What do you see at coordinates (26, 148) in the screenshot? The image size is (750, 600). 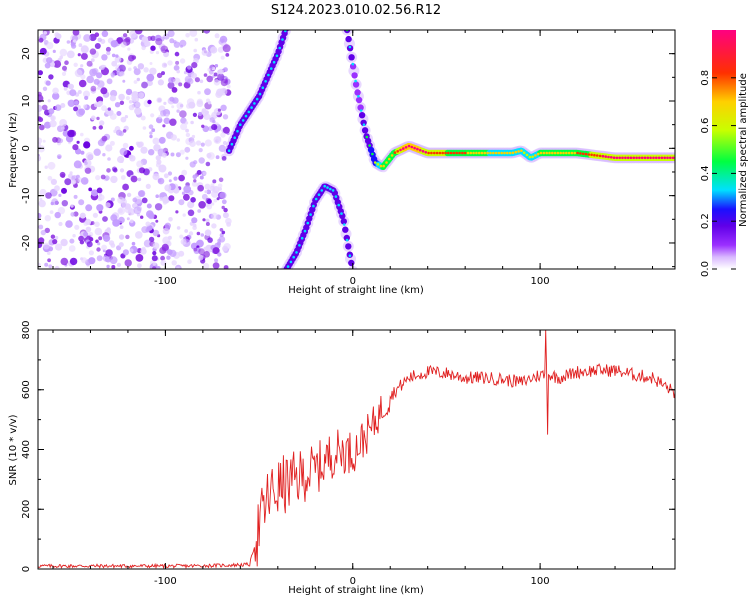 I see `y-tick-label: 0` at bounding box center [26, 148].